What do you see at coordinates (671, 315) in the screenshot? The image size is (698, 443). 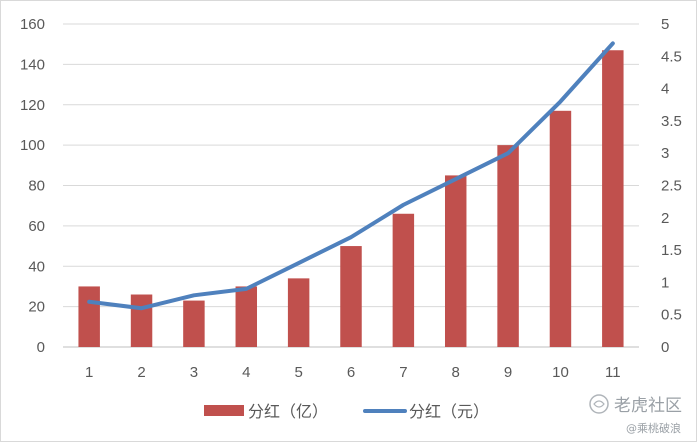 I see `right-tick-label: 0.5` at bounding box center [671, 315].